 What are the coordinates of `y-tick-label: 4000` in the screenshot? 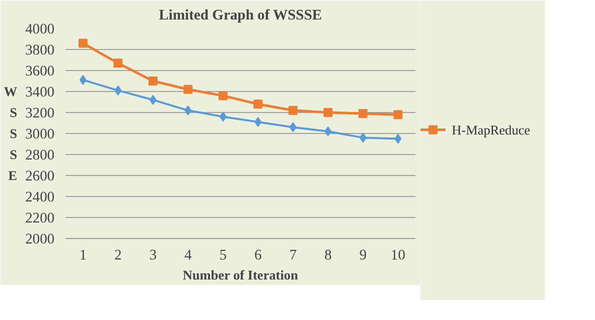 It's located at (39, 30).